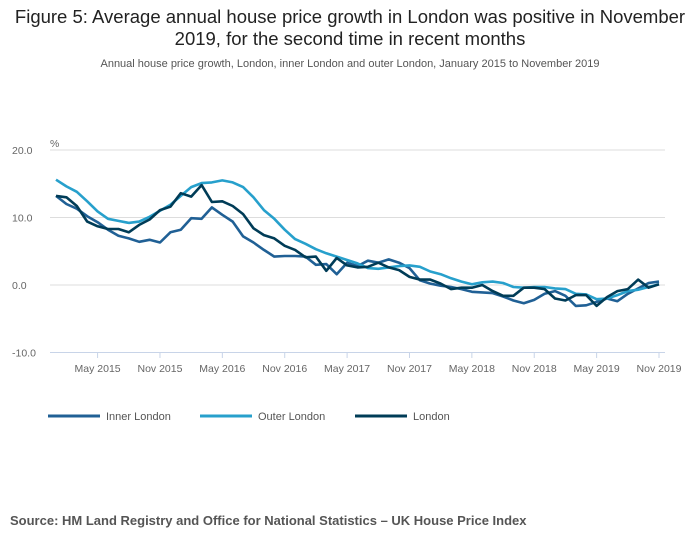 Image resolution: width=700 pixels, height=549 pixels. I want to click on x-tick-label: May 2015, so click(98, 369).